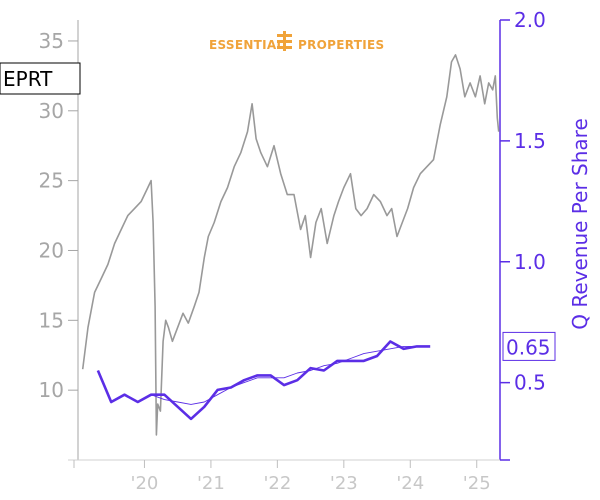  Describe the element at coordinates (530, 262) in the screenshot. I see `right-tick-label: 1.0` at that location.